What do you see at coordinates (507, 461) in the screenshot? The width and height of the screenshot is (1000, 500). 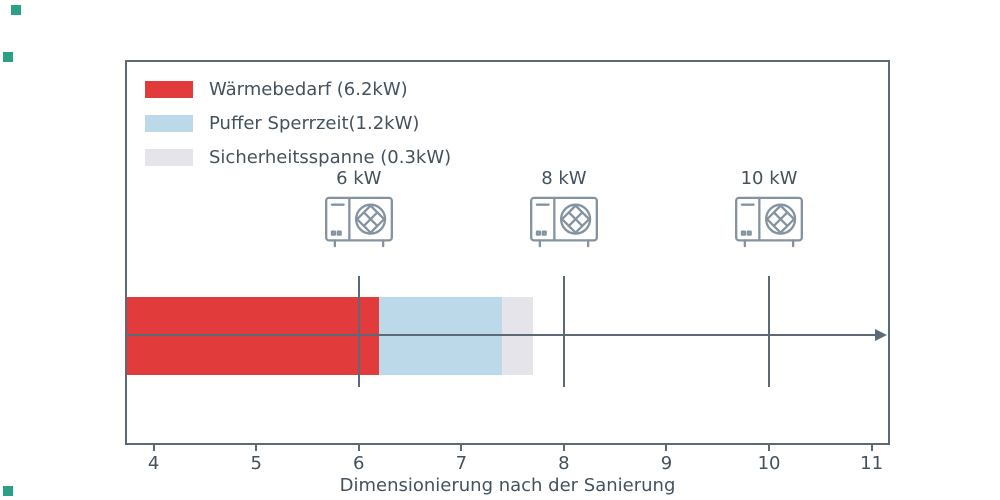 I see `x-tick-labels: 4 5 6 7 8 9 10 11` at bounding box center [507, 461].